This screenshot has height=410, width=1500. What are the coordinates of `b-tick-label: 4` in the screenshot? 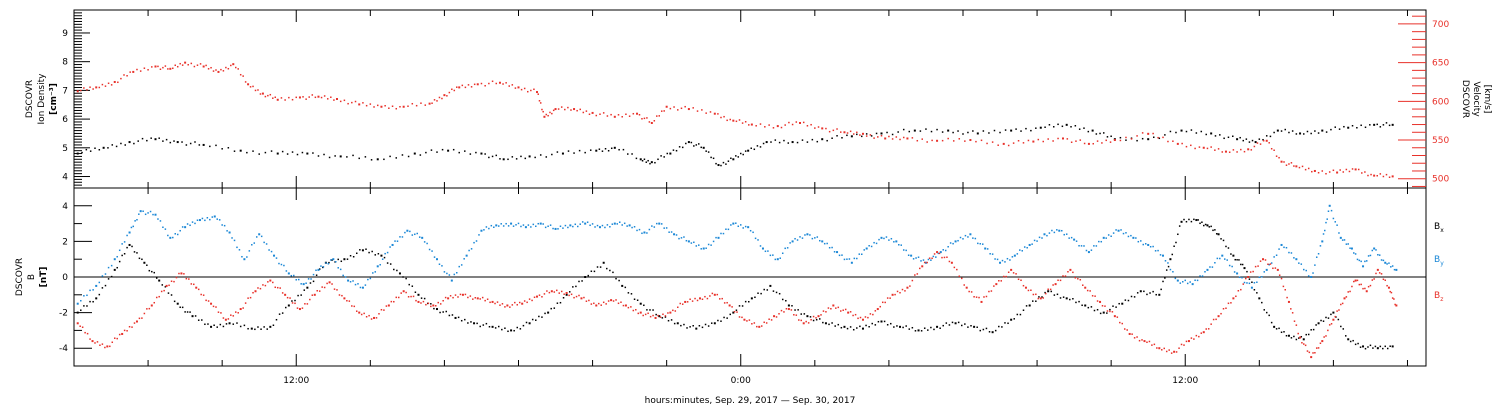 It's located at (65, 207).